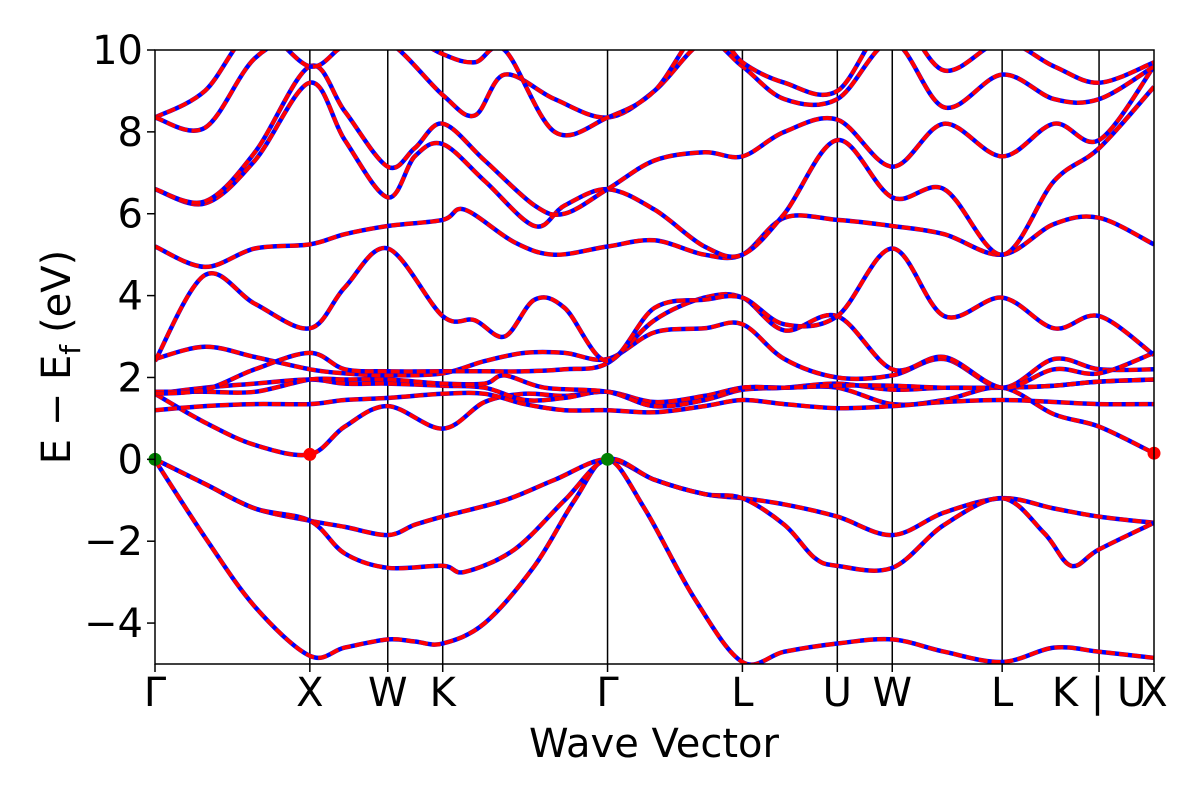 The height and width of the screenshot is (800, 1200). What do you see at coordinates (113, 624) in the screenshot?
I see `y-tick-label-0: −4` at bounding box center [113, 624].